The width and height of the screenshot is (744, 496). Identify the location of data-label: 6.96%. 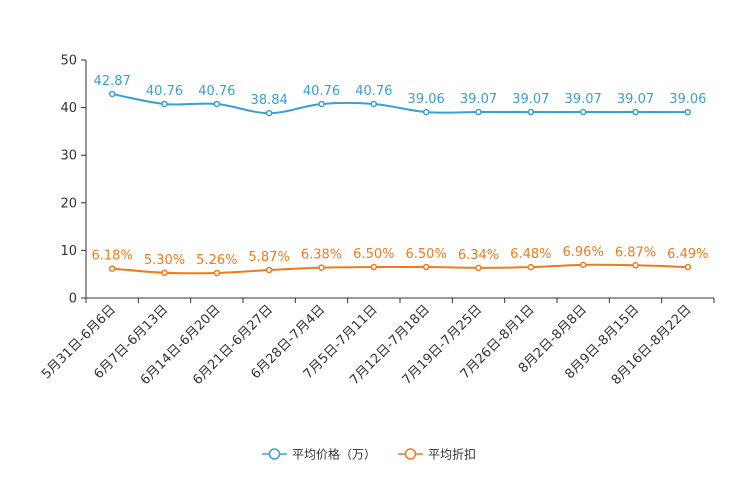
(583, 252).